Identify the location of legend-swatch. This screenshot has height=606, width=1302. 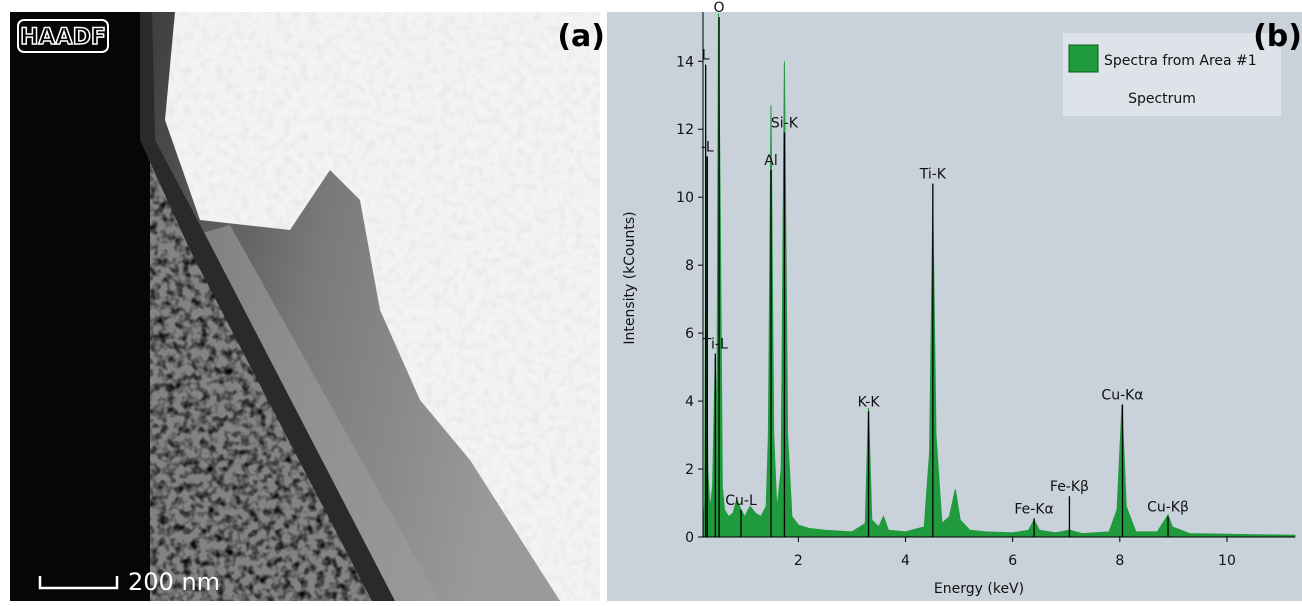
(1083, 58).